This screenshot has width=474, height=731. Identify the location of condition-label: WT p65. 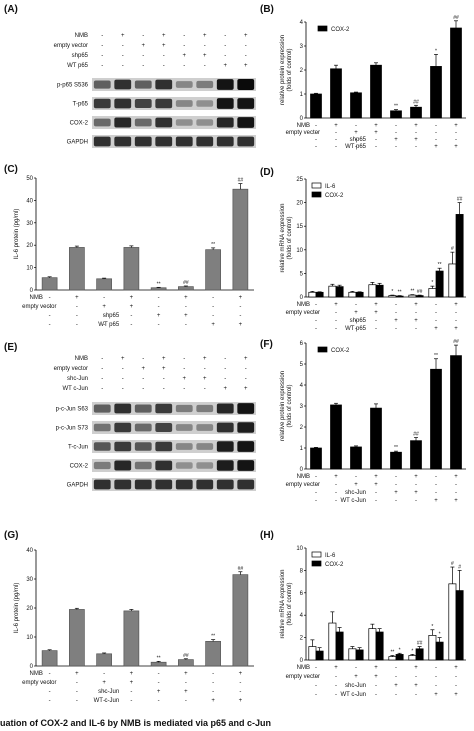
(109, 325).